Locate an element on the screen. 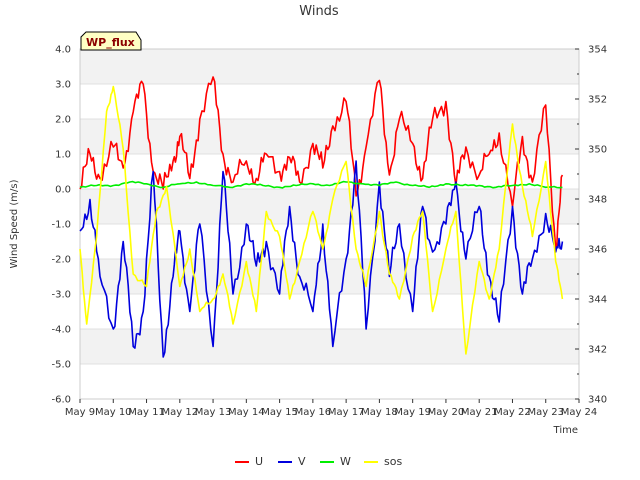 Image resolution: width=640 pixels, height=480 pixels. y-tick-label: -6.0 is located at coordinates (61, 400).